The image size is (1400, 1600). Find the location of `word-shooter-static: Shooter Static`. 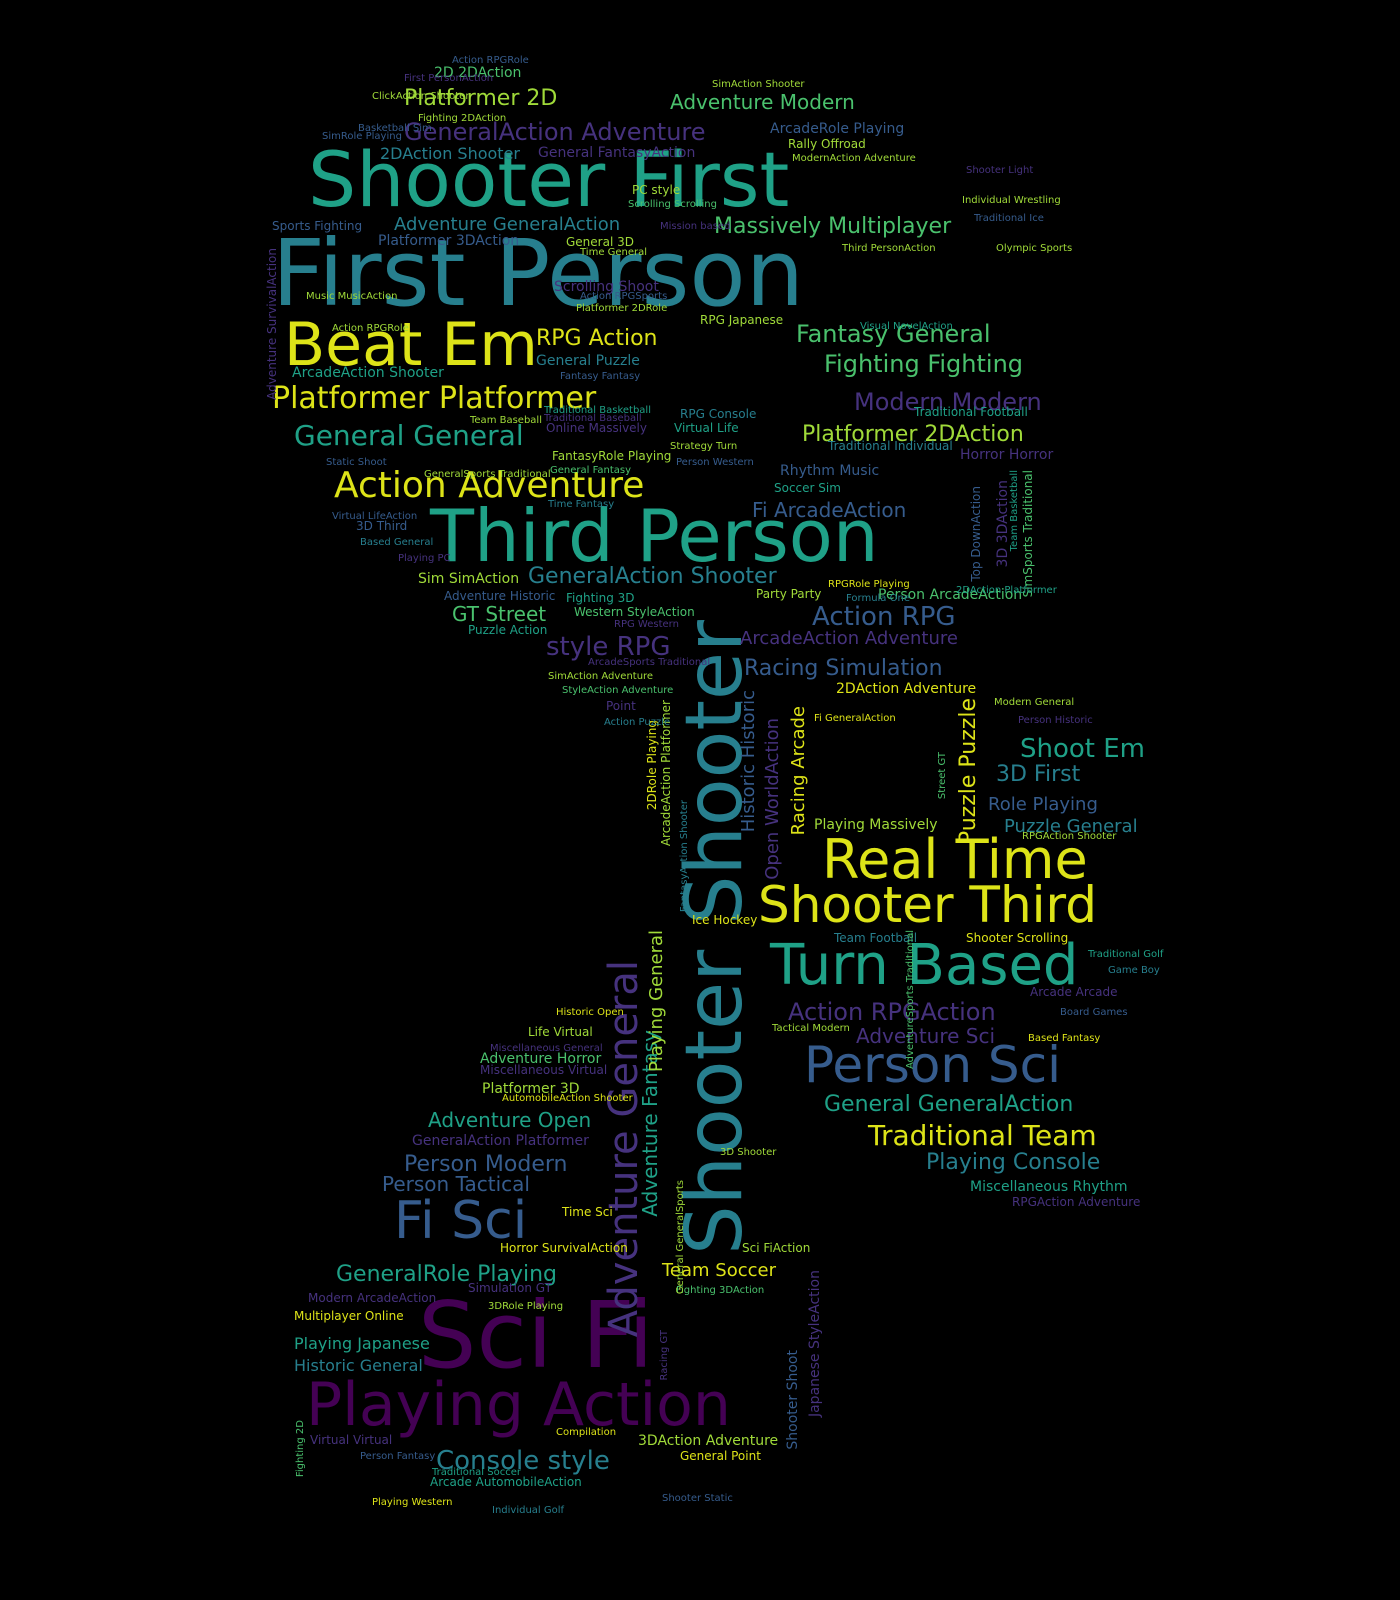

word-shooter-static: Shooter Static is located at coordinates (697, 1498).